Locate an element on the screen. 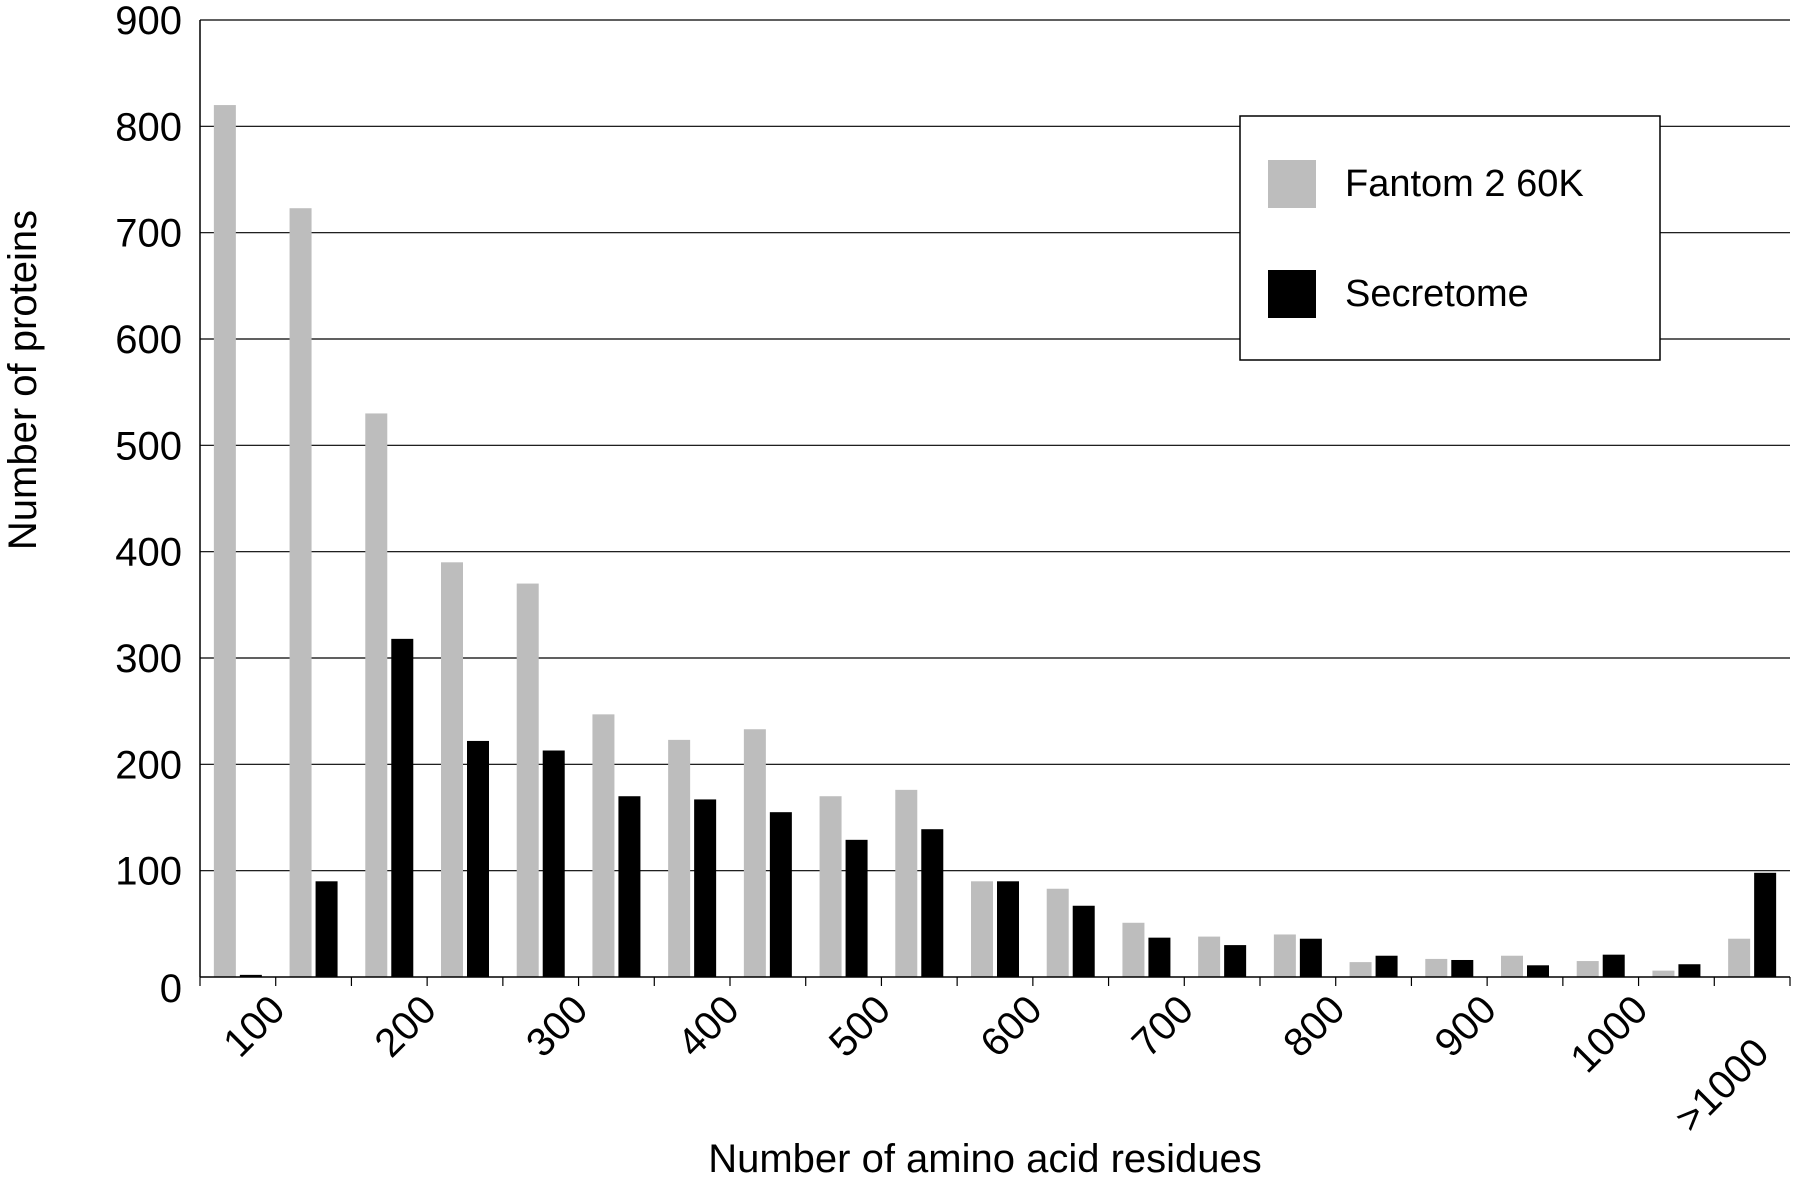  x-tick-label: 900 is located at coordinates (1466, 1026).